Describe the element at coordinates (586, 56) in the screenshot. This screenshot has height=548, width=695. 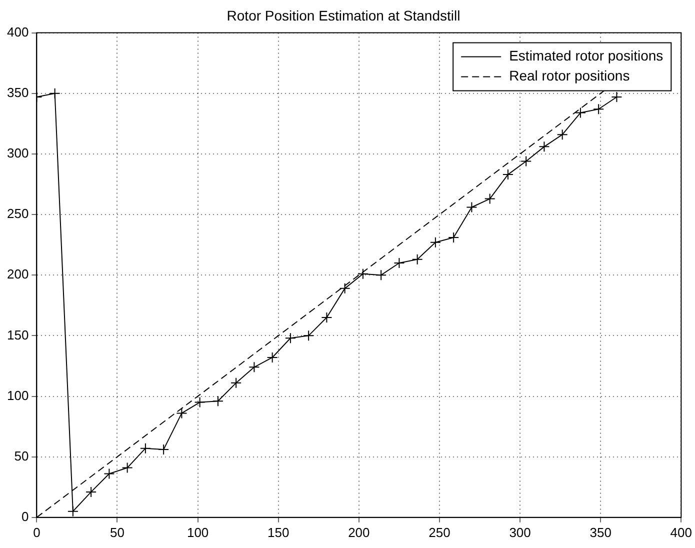
I see `legend-label: Estimated rotor positions` at that location.